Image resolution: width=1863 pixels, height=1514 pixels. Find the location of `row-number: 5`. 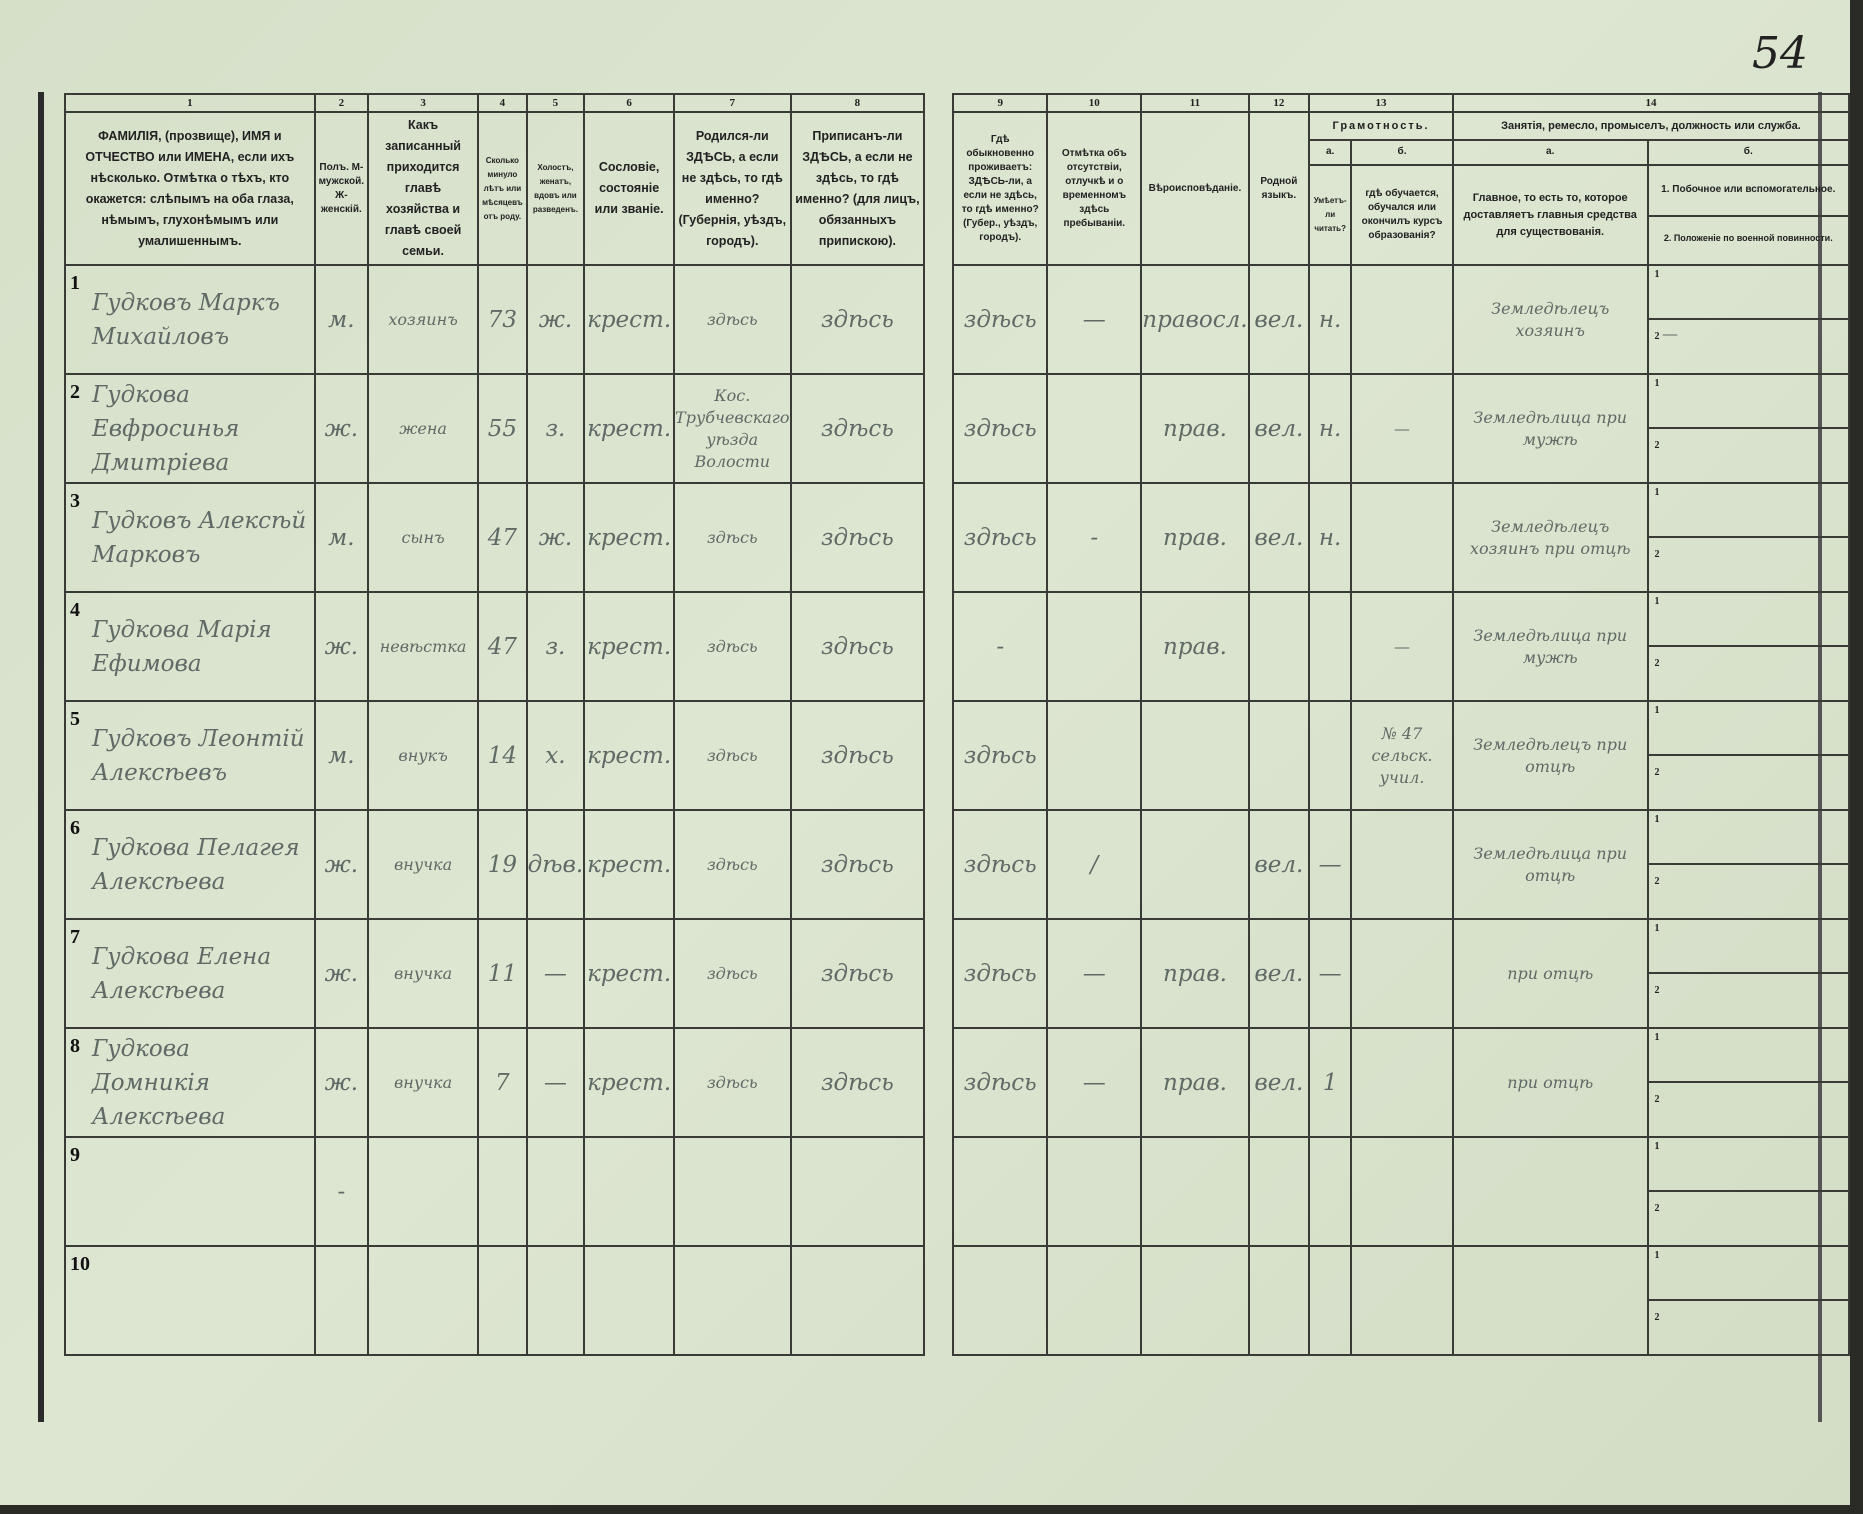

row-number: 5 is located at coordinates (75, 719).